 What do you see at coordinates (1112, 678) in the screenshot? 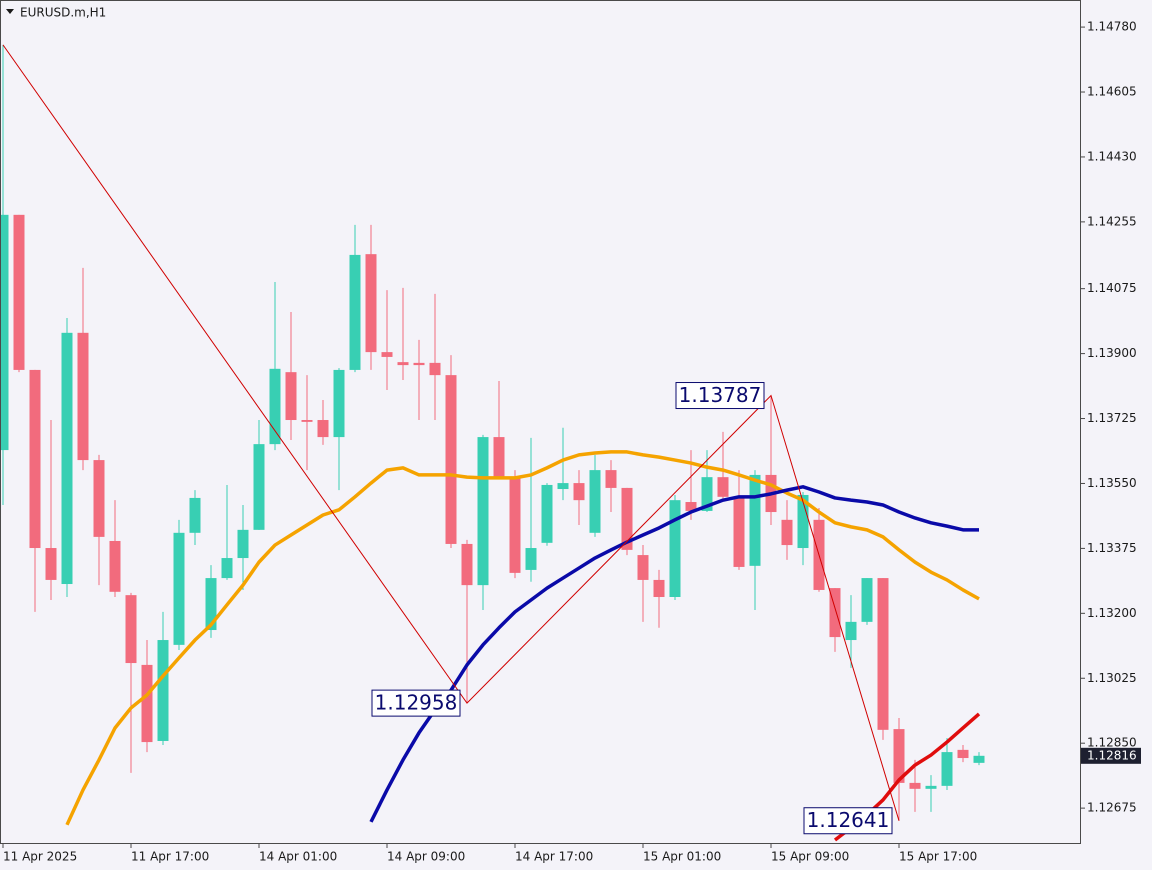
I see `y-tick-label: 1.13025` at bounding box center [1112, 678].